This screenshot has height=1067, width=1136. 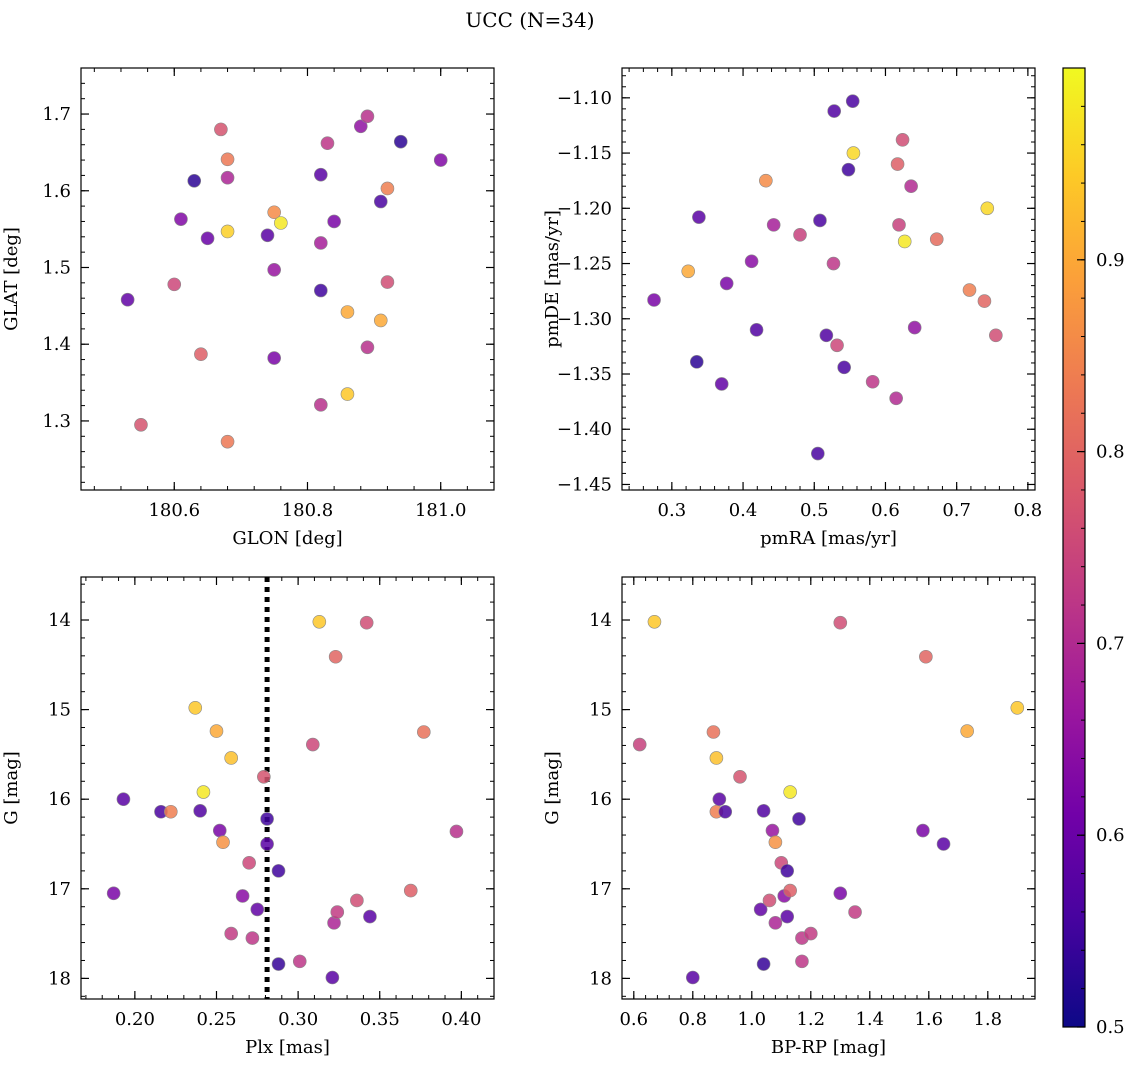 I want to click on y-tick-label: 15, so click(x=600, y=710).